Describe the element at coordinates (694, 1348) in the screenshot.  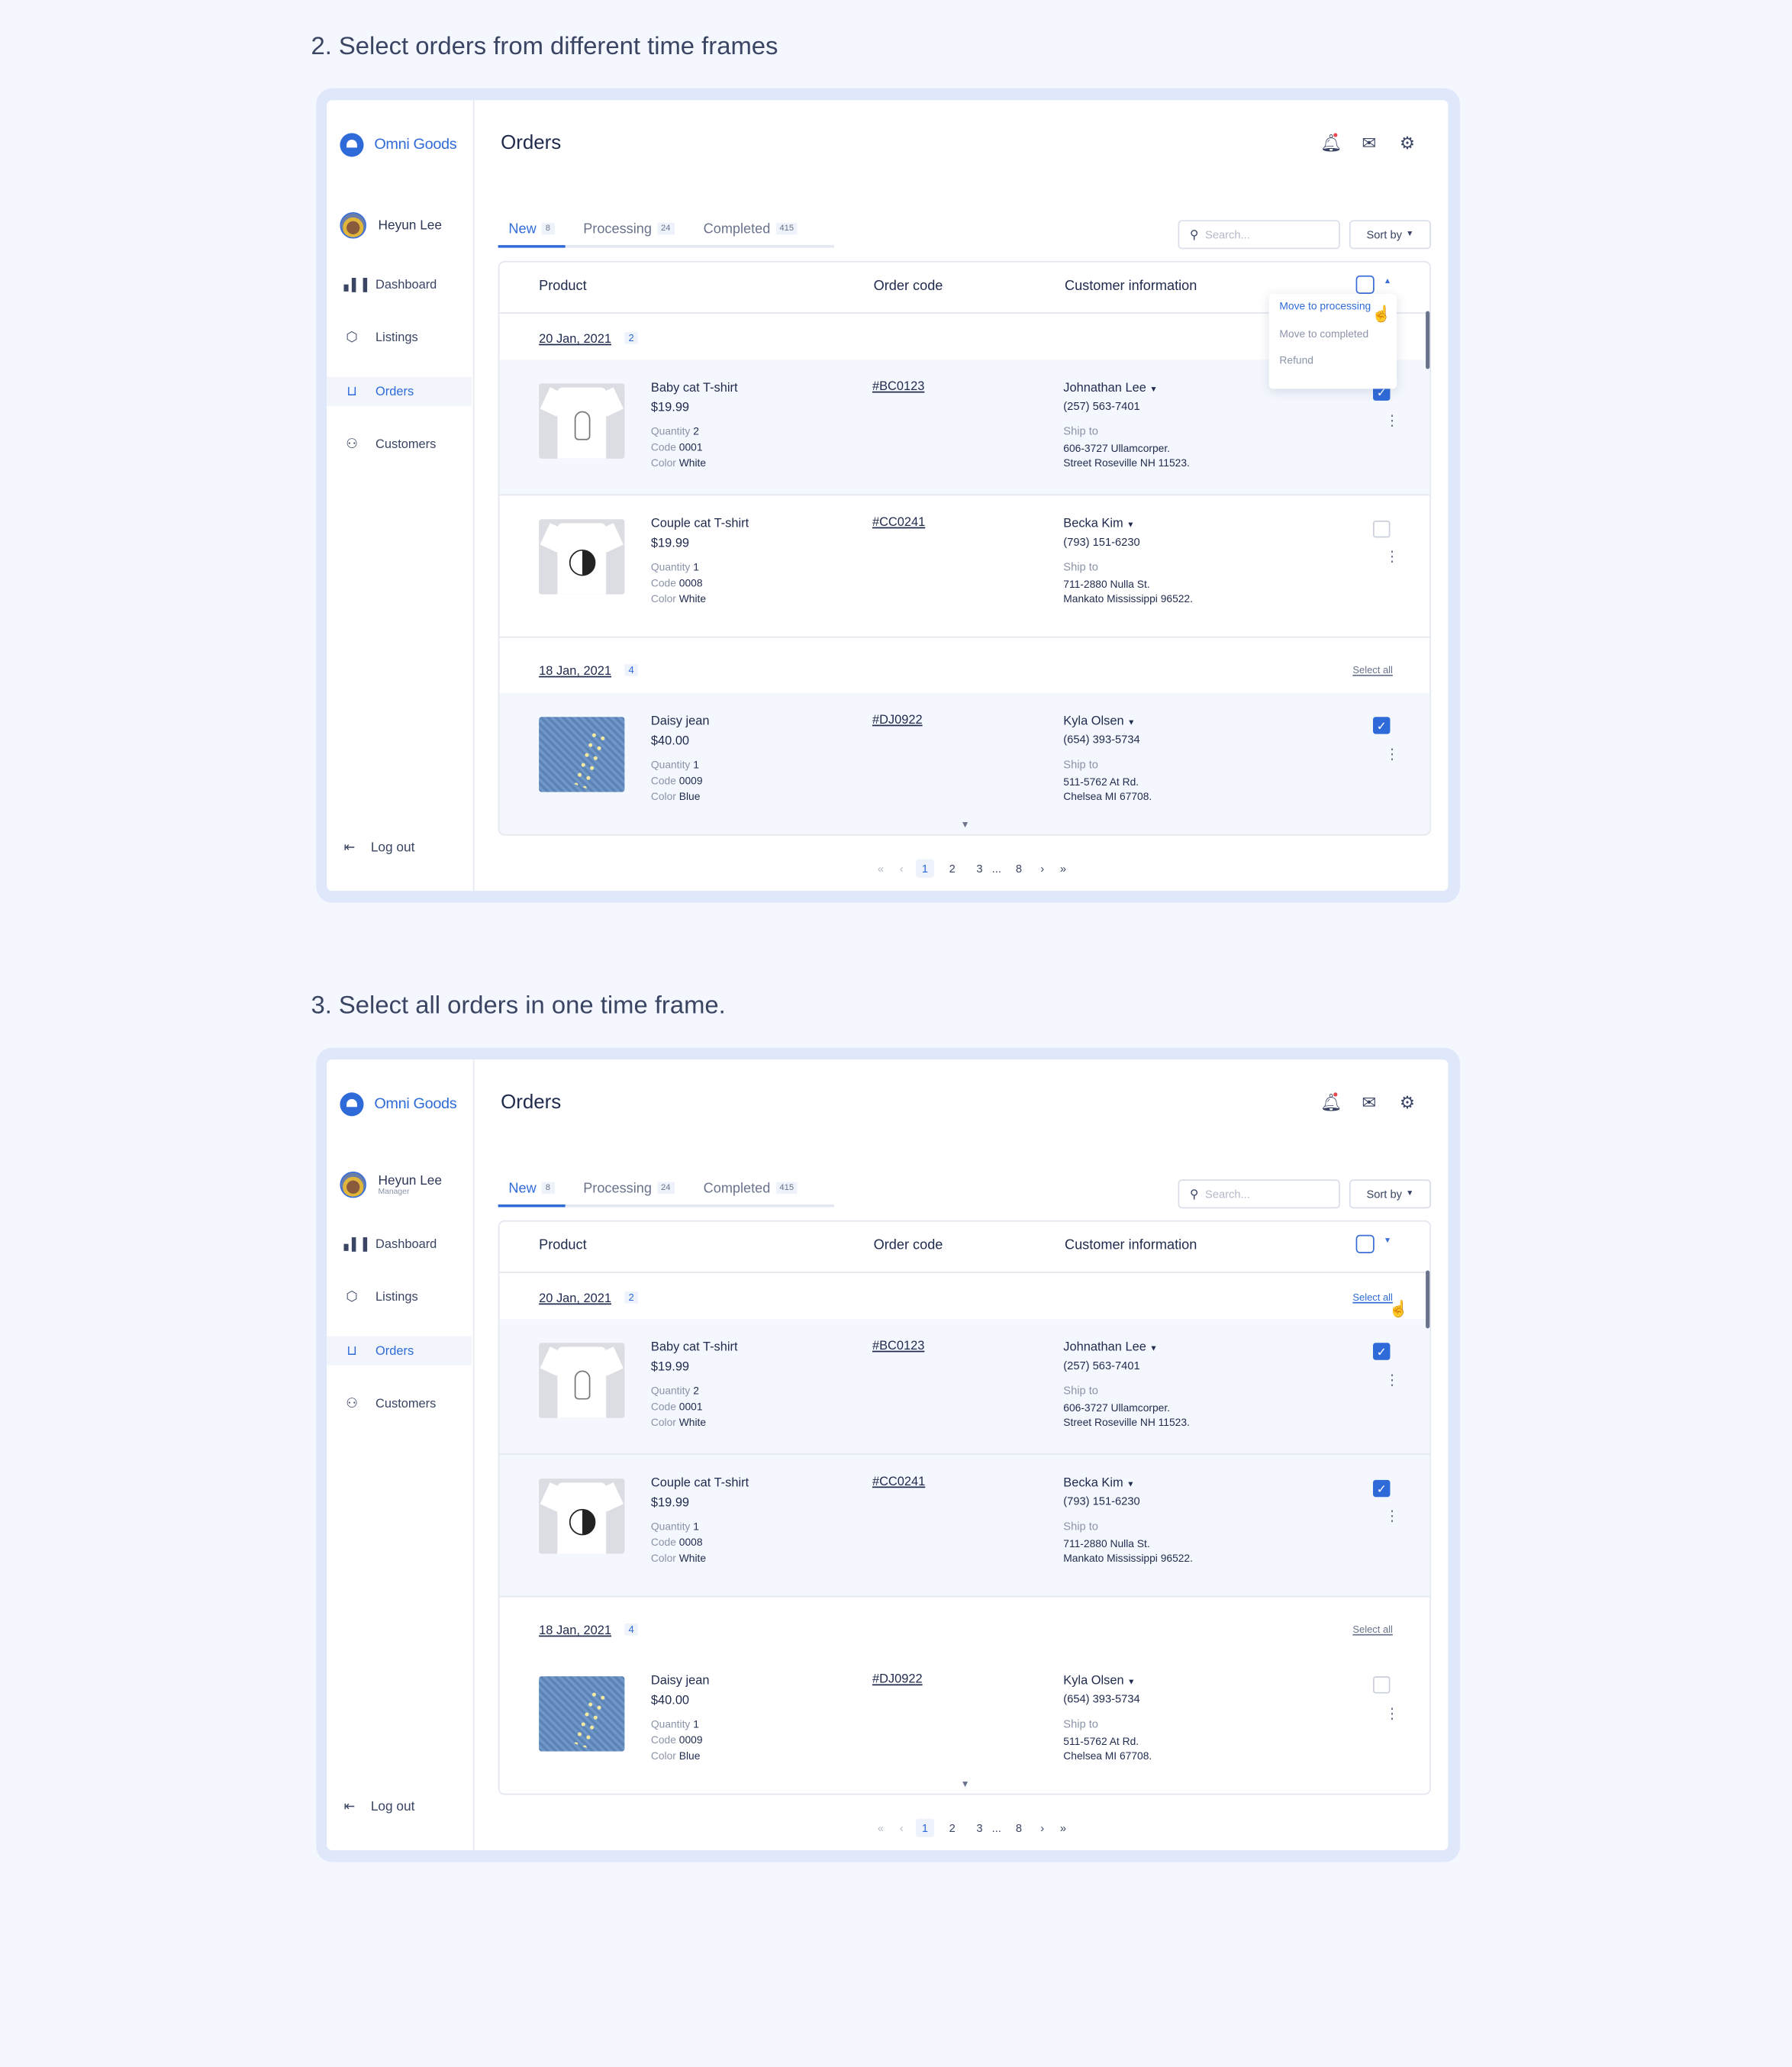
I see `product-name: Baby cat T-shirt` at that location.